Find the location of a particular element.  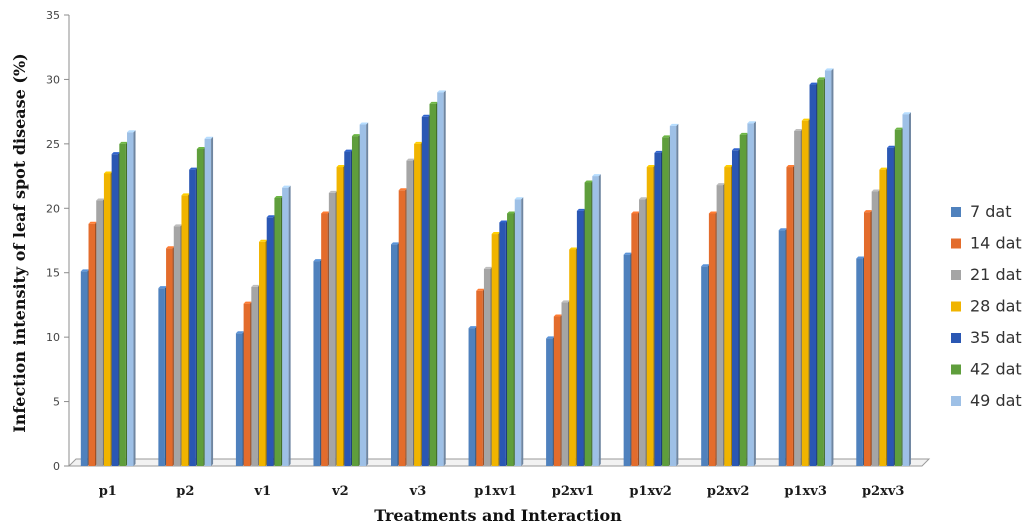

x-axis-title: Treatments and Interaction is located at coordinates (498, 515).